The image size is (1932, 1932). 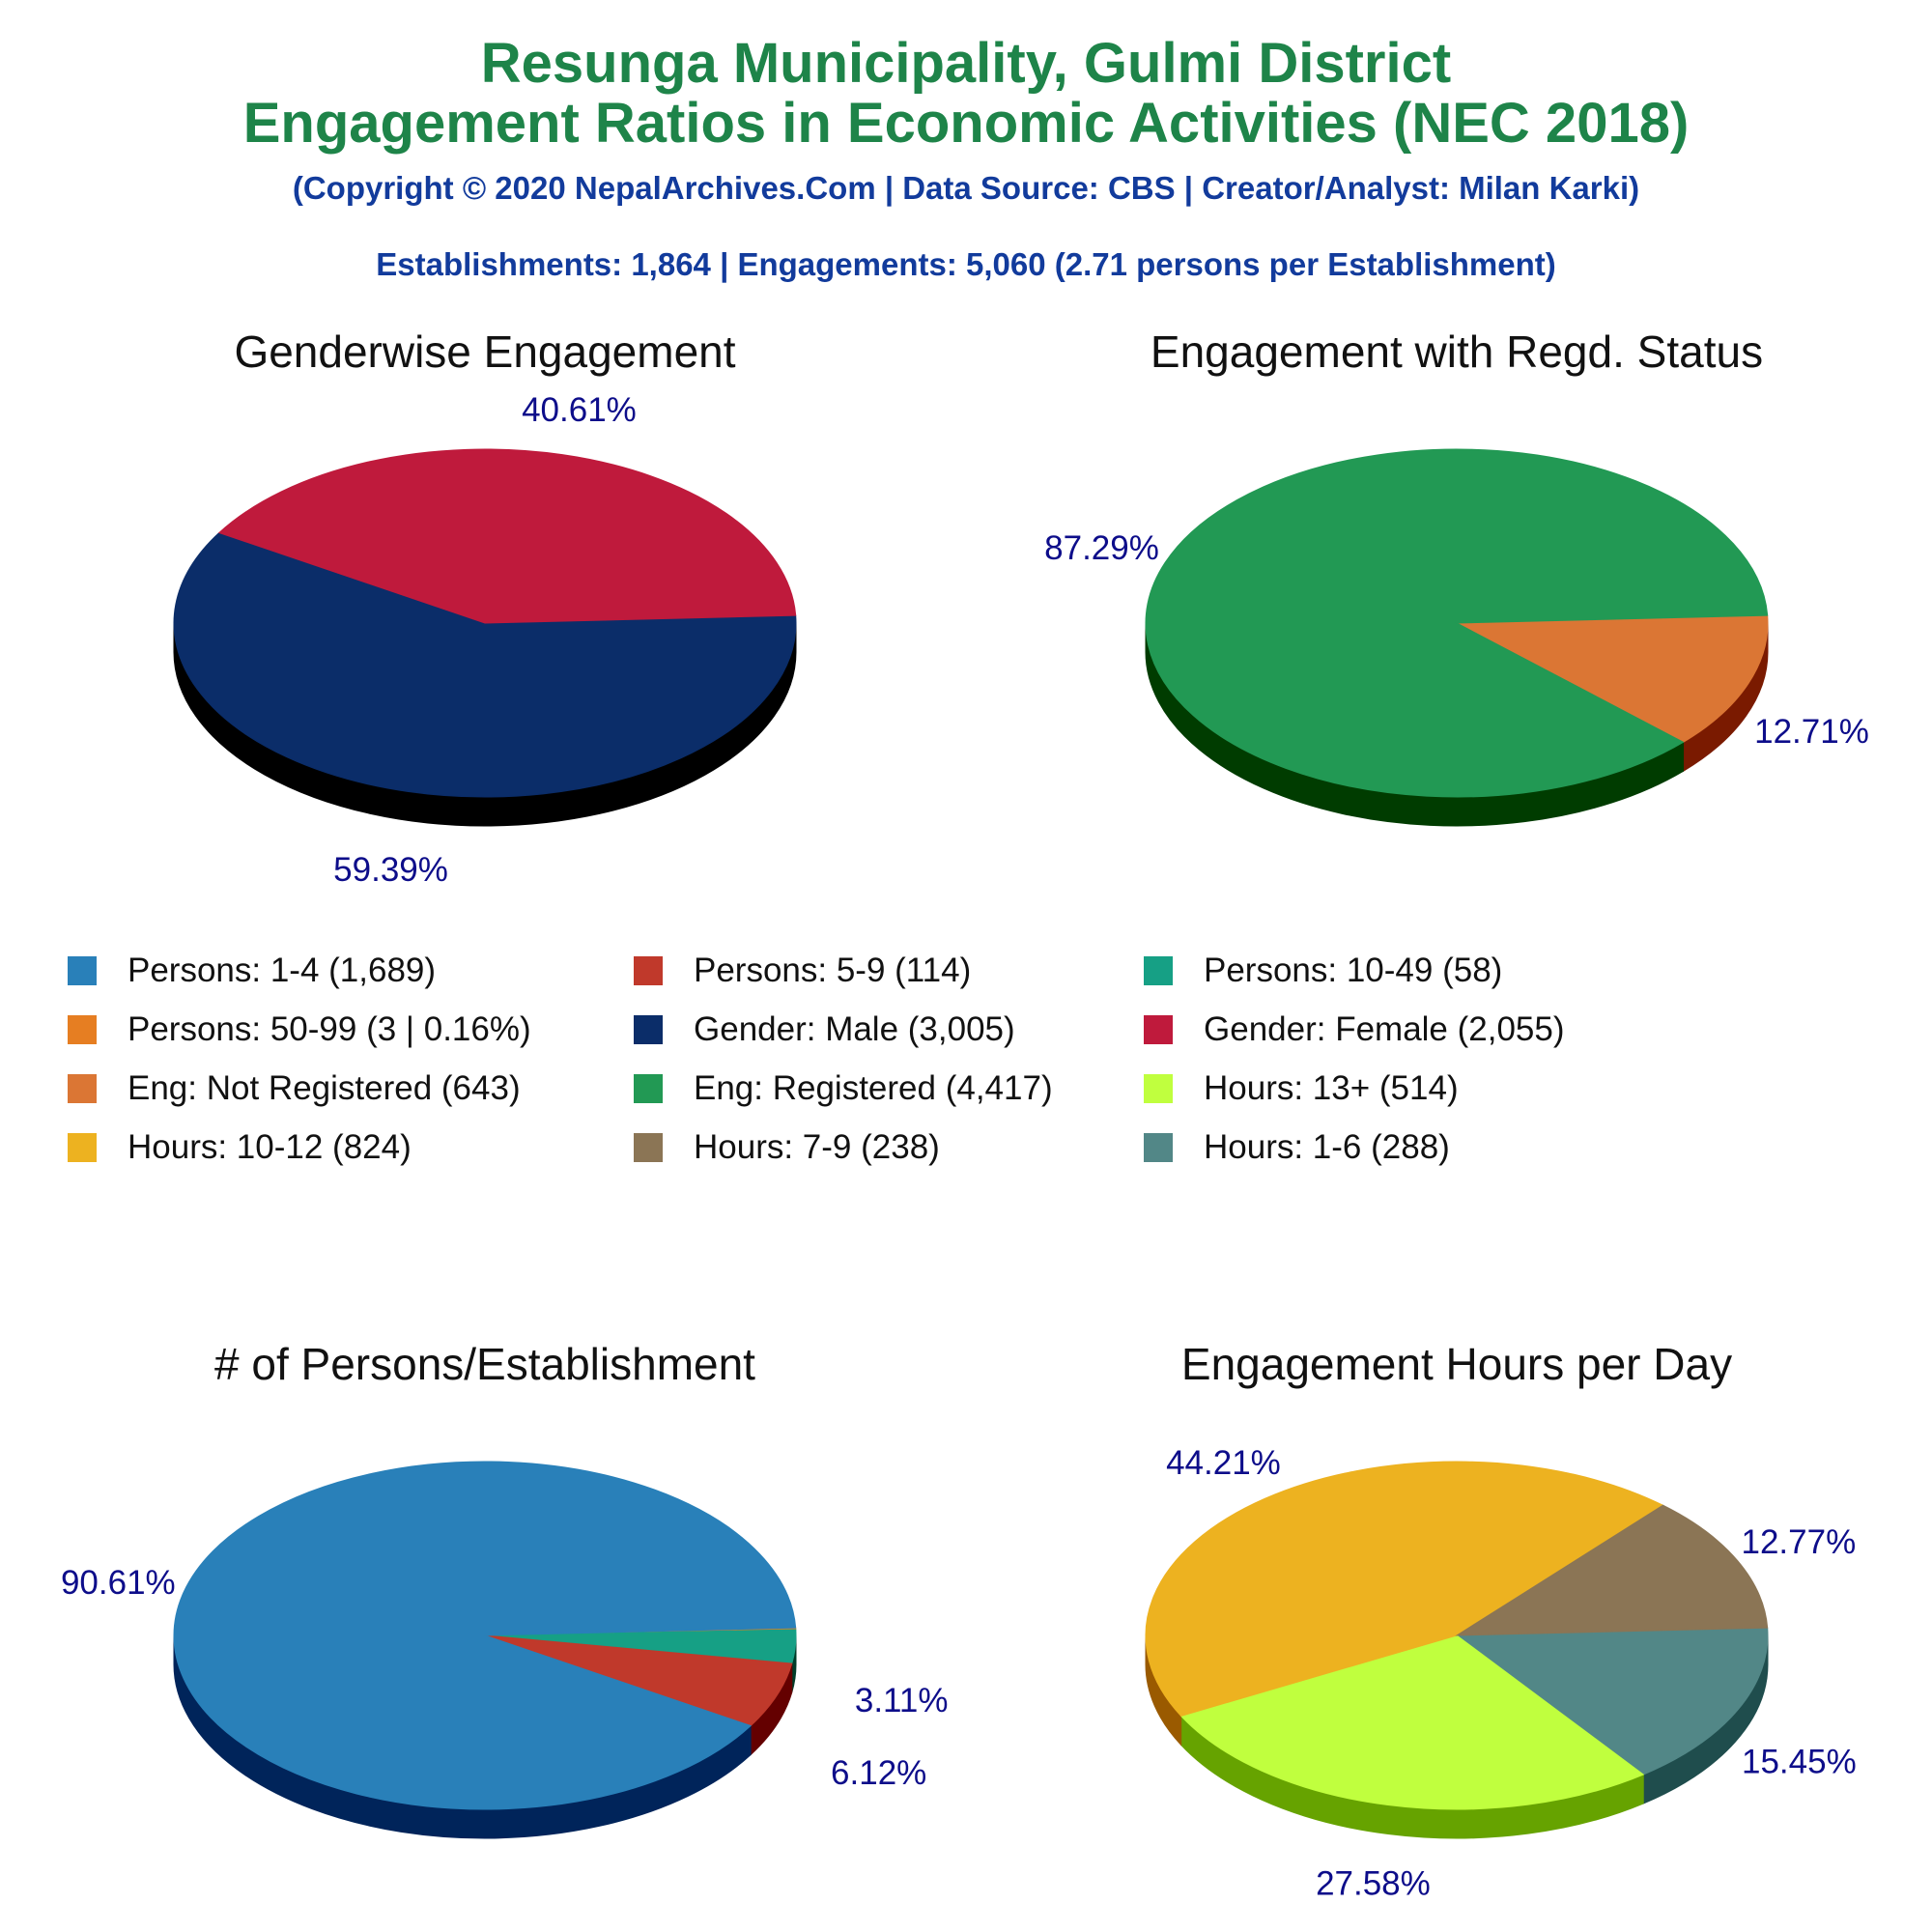 What do you see at coordinates (1799, 1542) in the screenshot?
I see `slice-percent-label: 12.77%` at bounding box center [1799, 1542].